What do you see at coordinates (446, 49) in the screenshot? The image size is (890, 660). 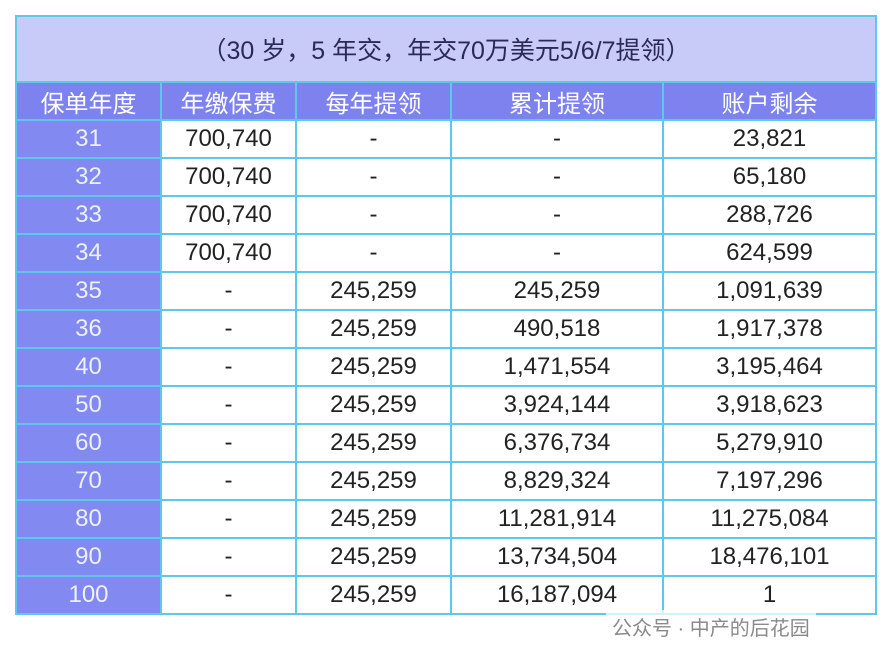 I see `table-title: （30 岁，5 年交，年交70万美元5/6/7提领）` at bounding box center [446, 49].